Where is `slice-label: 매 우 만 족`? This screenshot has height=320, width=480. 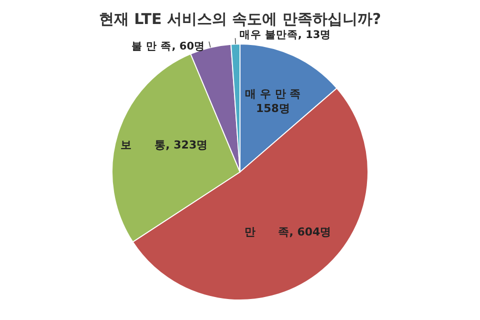
slice-label: 매 우 만 족 is located at coordinates (273, 94).